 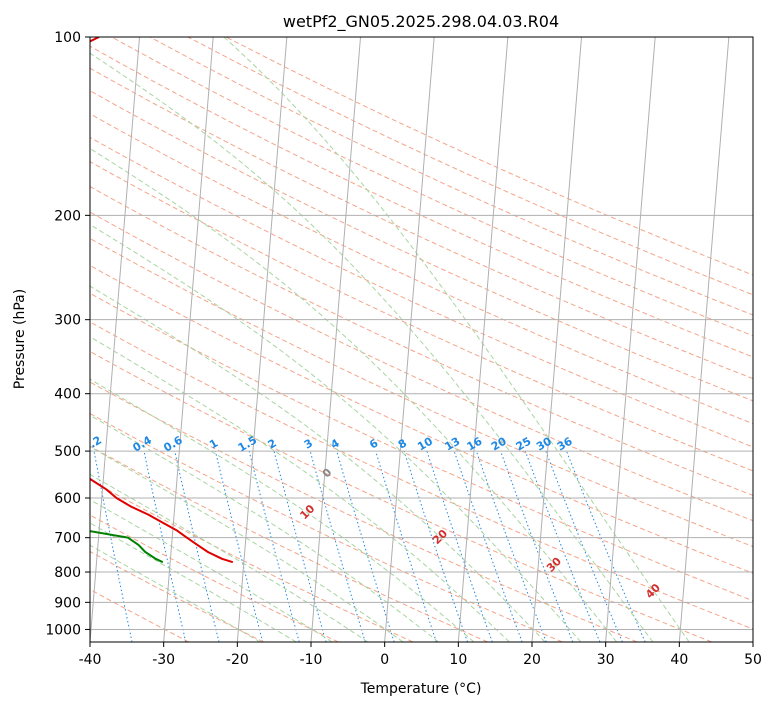 What do you see at coordinates (20, 339) in the screenshot?
I see `y-axis-label: Pressure (hPa)` at bounding box center [20, 339].